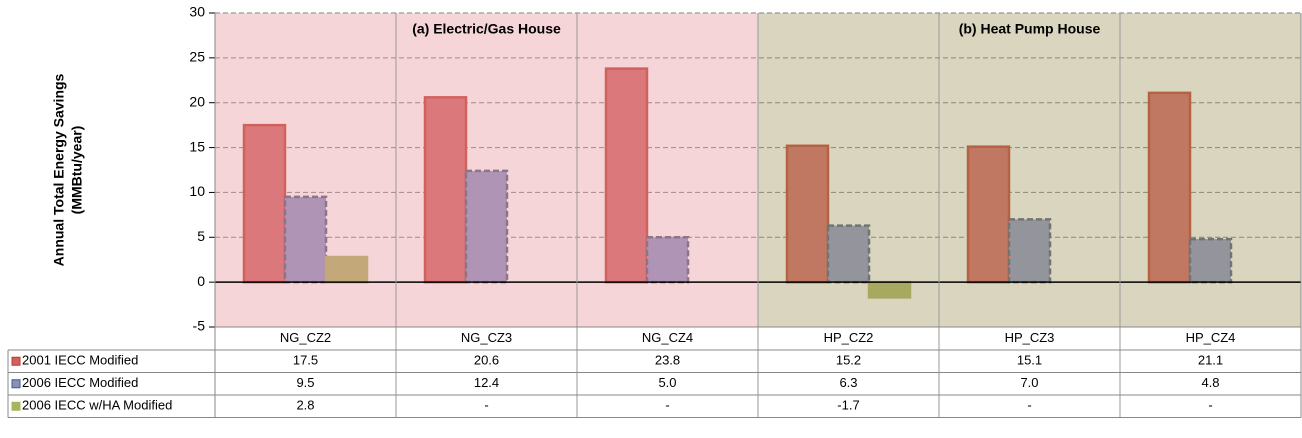  I want to click on table-value: 23.8, so click(667, 360).